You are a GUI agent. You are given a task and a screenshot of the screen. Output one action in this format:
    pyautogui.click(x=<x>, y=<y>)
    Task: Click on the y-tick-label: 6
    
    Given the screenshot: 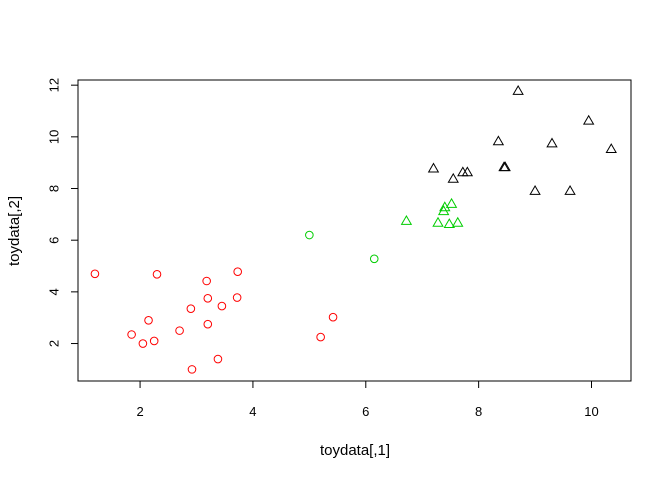 What is the action you would take?
    pyautogui.click(x=54, y=240)
    